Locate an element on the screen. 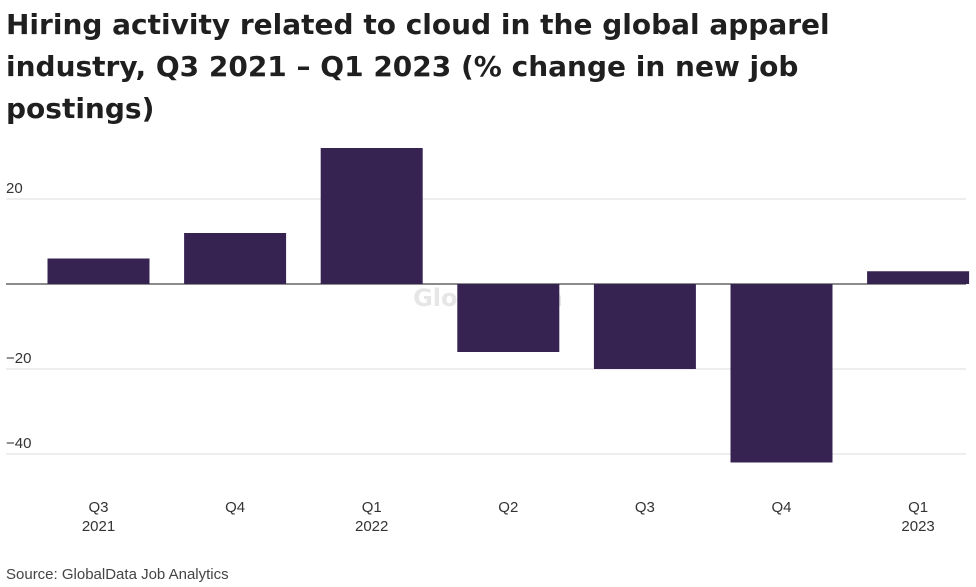  x-tick-year-label: 2023 is located at coordinates (917, 526).